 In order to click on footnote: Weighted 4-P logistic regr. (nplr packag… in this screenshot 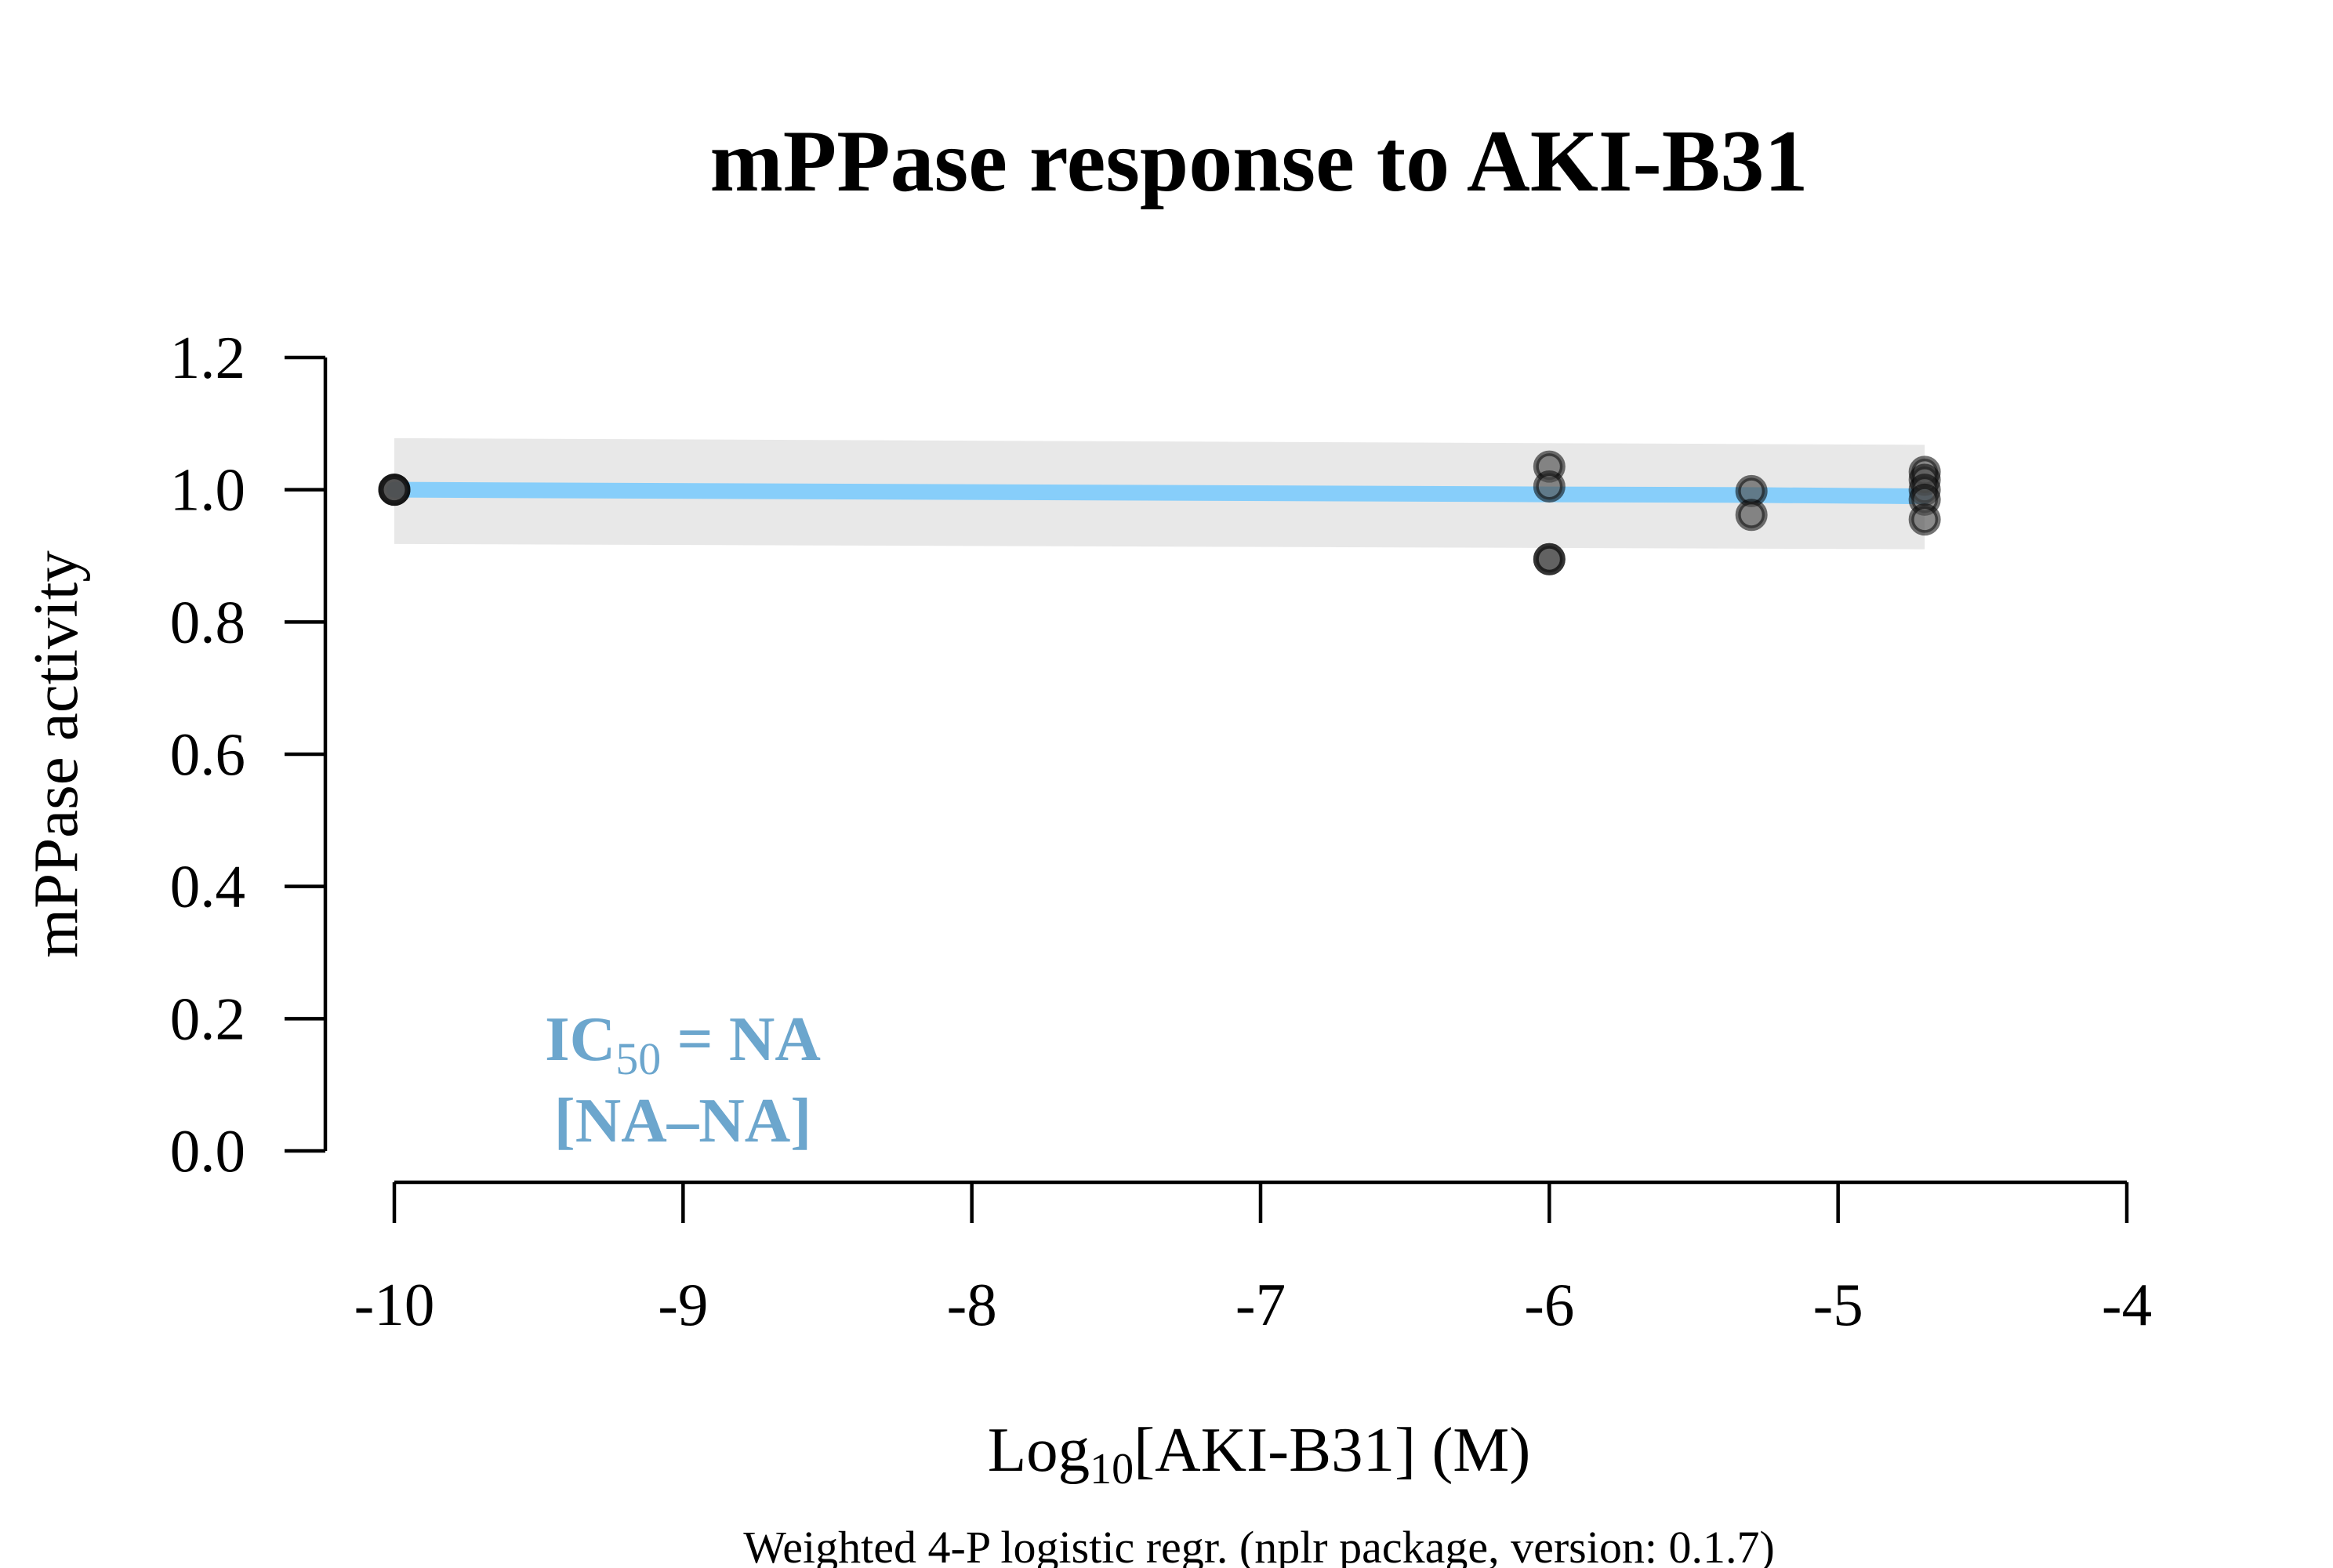, I will do `click(1259, 1545)`.